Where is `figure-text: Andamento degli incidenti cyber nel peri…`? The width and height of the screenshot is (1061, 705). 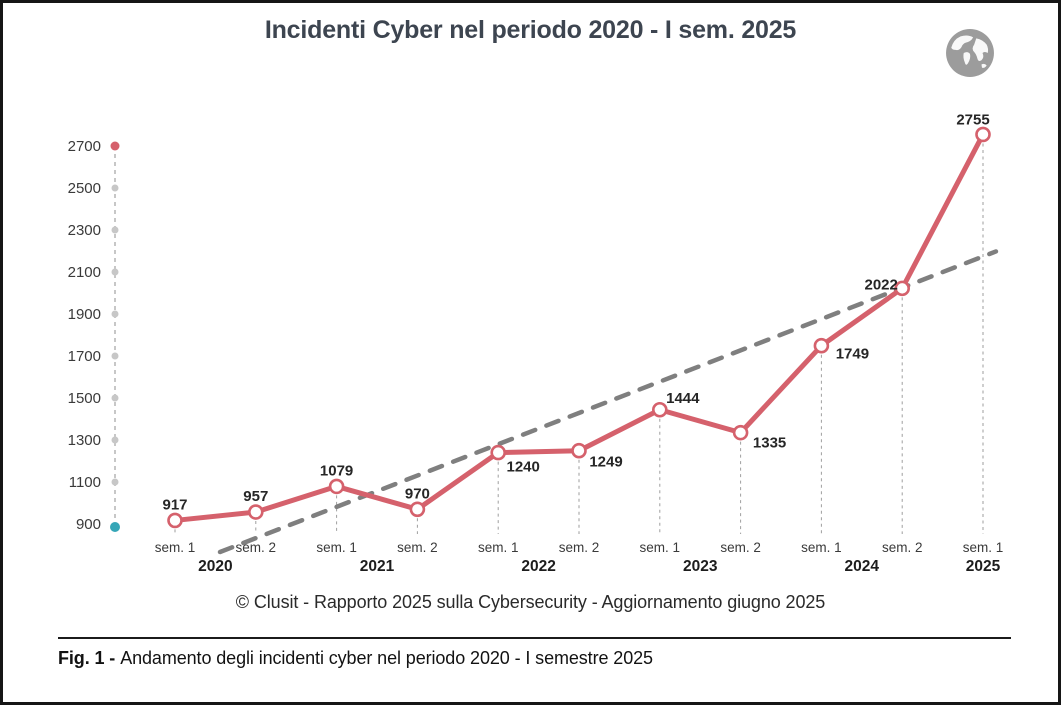 figure-text: Andamento degli incidenti cyber nel peri… is located at coordinates (386, 658).